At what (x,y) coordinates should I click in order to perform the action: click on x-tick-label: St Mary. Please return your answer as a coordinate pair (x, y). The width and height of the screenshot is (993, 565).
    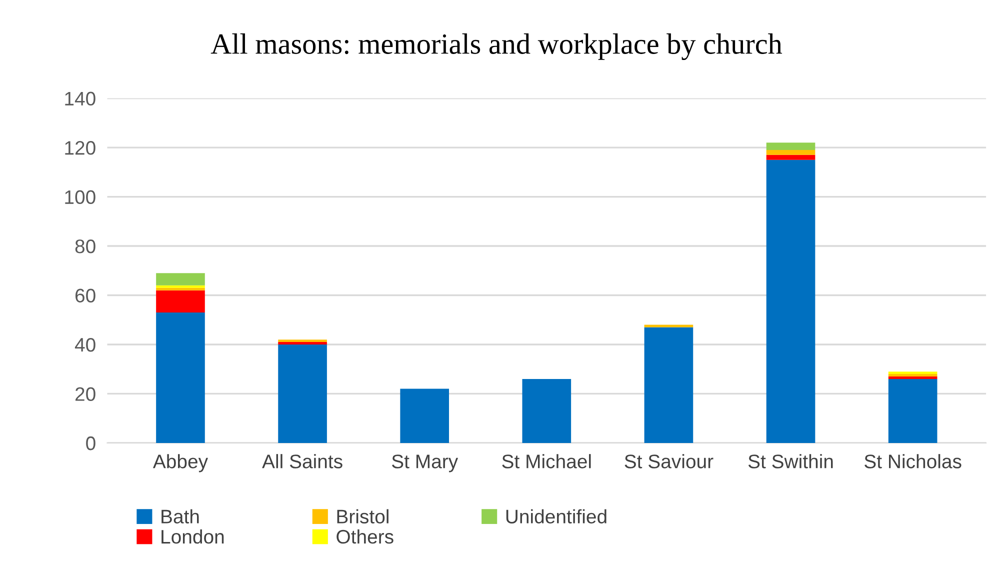
    Looking at the image, I should click on (425, 463).